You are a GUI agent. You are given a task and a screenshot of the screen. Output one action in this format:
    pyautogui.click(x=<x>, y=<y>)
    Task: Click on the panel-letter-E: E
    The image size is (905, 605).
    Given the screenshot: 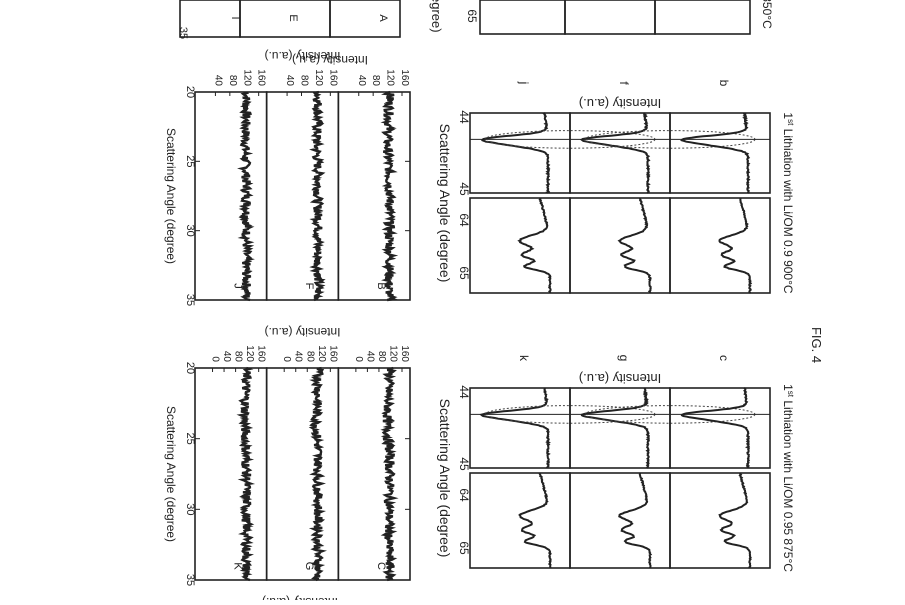 What is the action you would take?
    pyautogui.click(x=293, y=17)
    